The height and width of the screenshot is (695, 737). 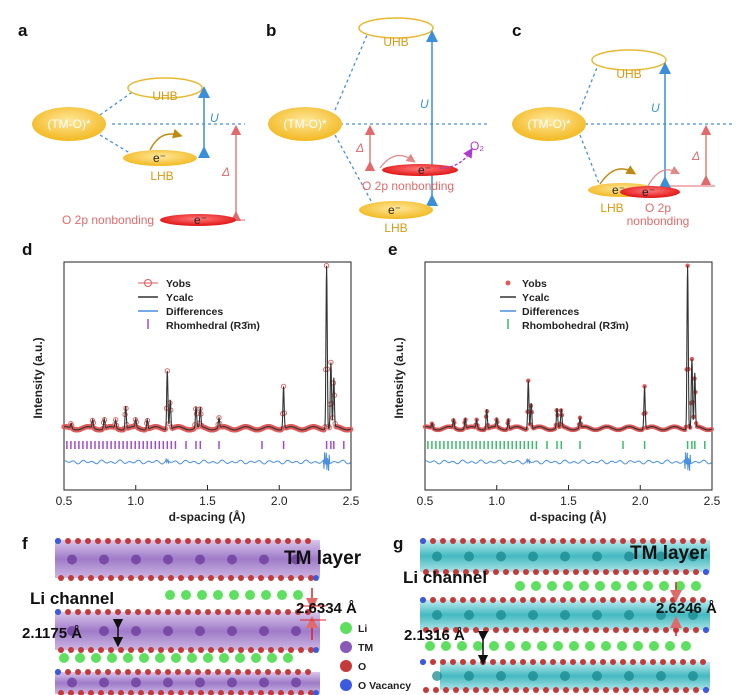 What do you see at coordinates (434, 635) in the screenshot?
I see `distance-g-2: 2.1316 Å` at bounding box center [434, 635].